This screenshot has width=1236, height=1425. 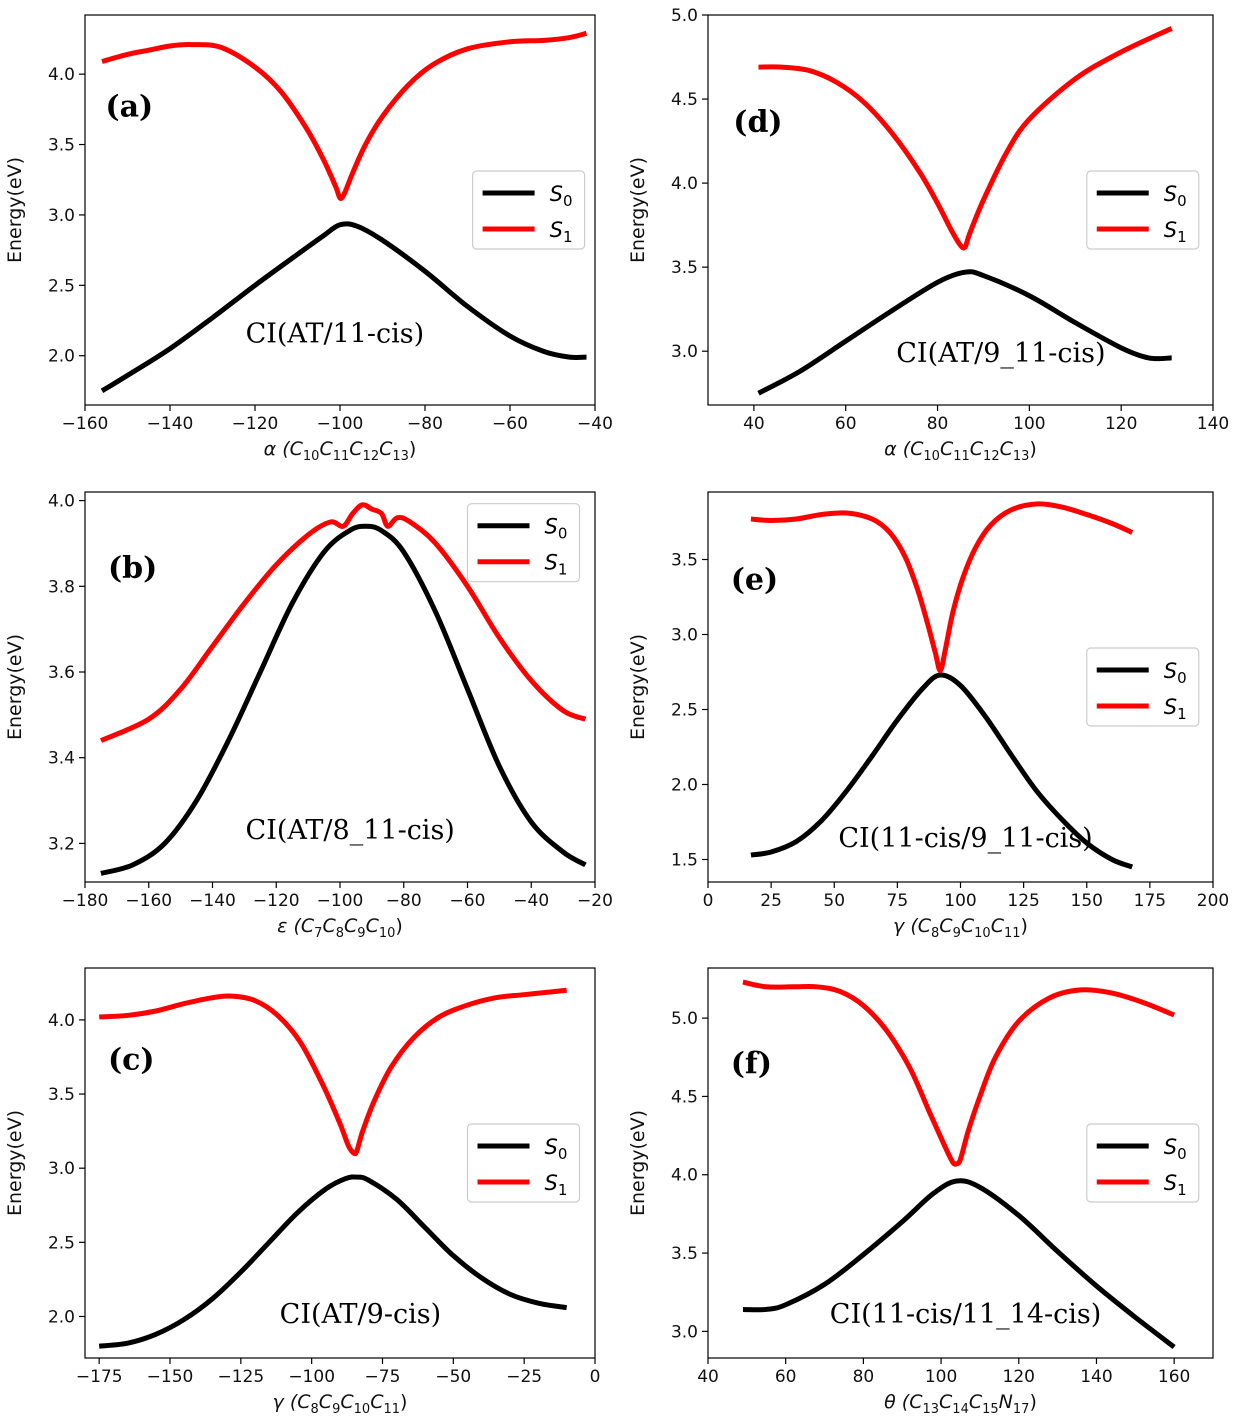 What do you see at coordinates (960, 928) in the screenshot?
I see `x-axis-label: γ (C8C9C10C11)` at bounding box center [960, 928].